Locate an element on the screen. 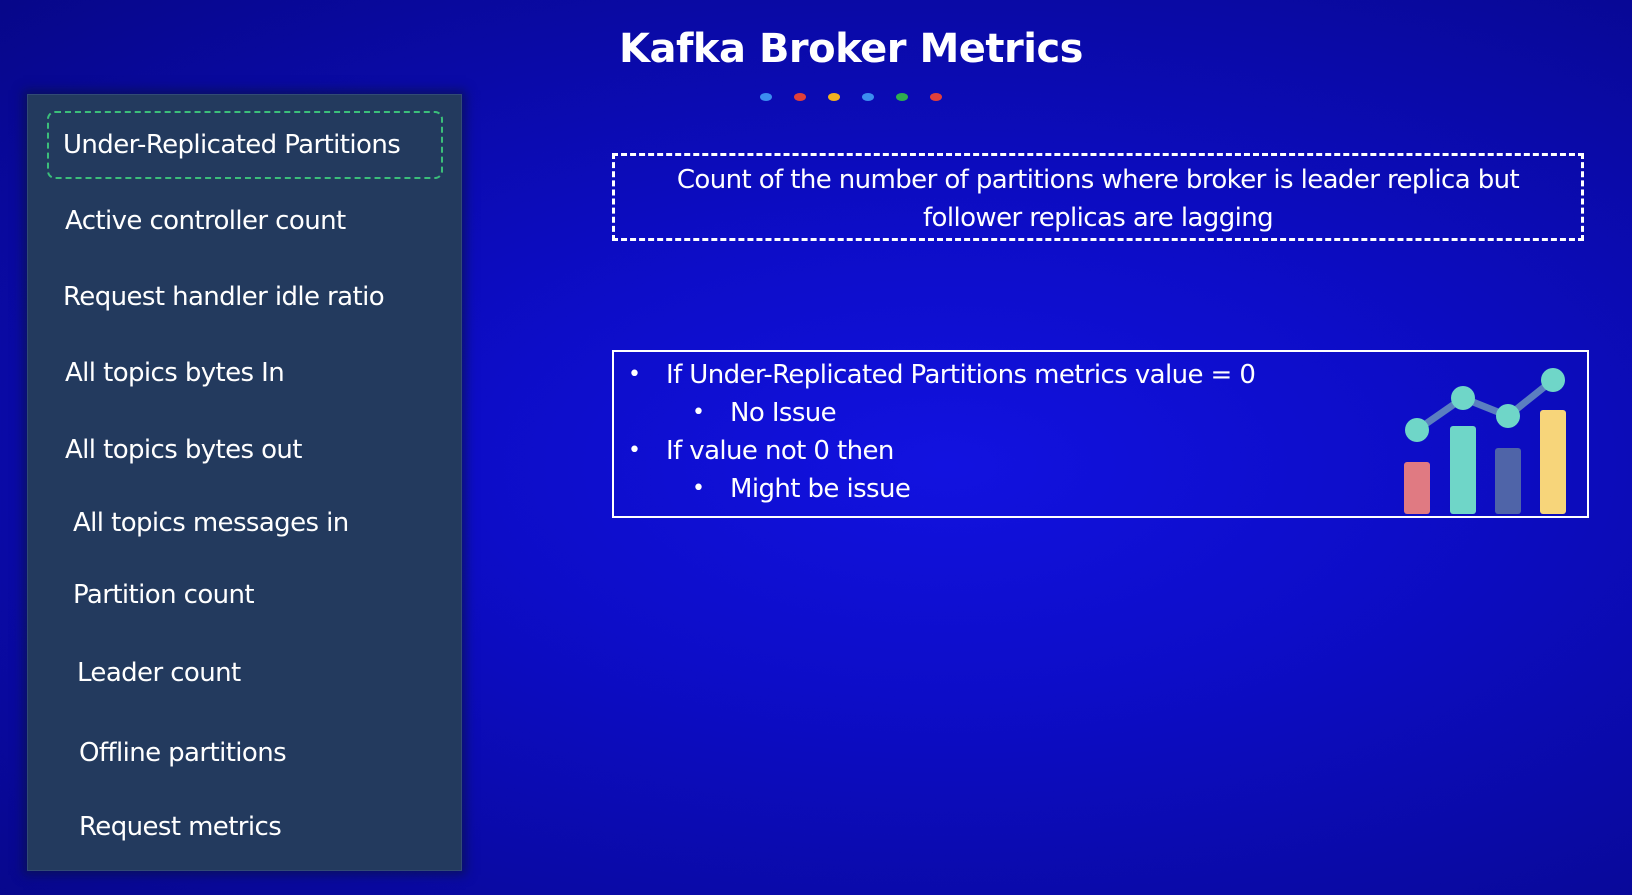  sidebar-item-all-topics-bytes-out: All topics bytes out is located at coordinates (184, 450).